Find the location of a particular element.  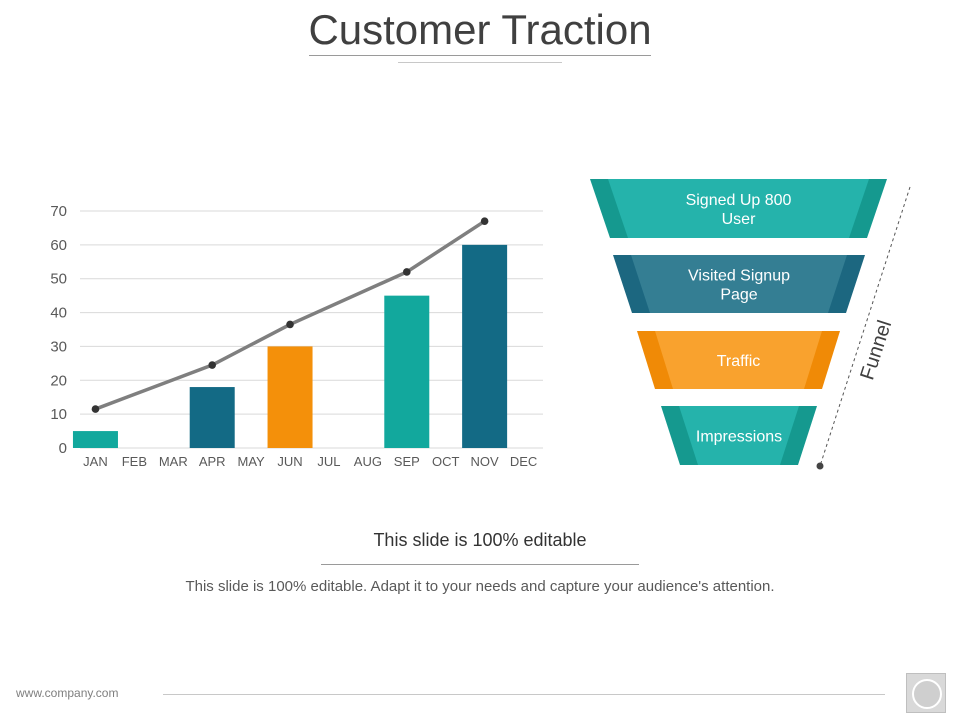

slide-subheading: This slide is 100% editable is located at coordinates (480, 540).